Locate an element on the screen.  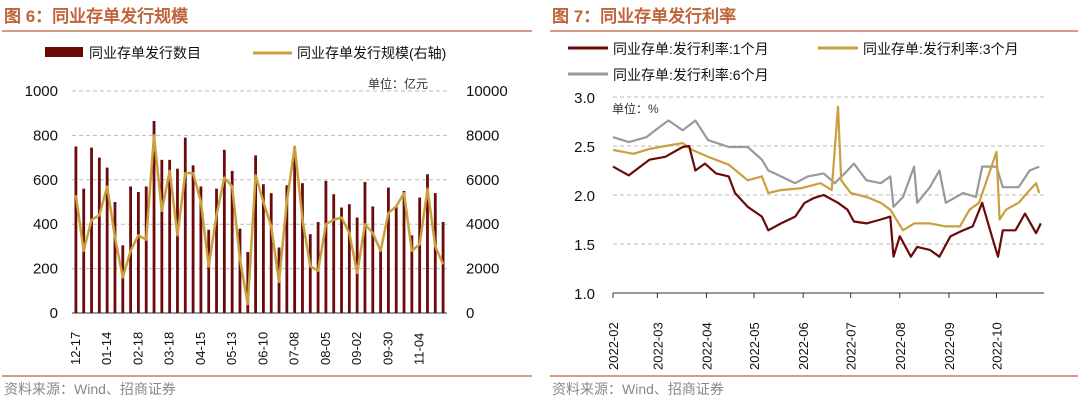
x-tick-label: 09-30 is located at coordinates (387, 348).